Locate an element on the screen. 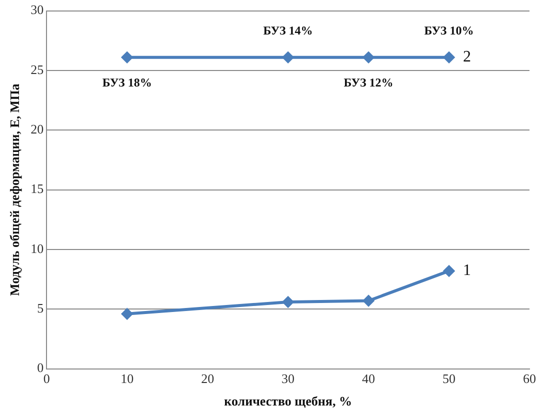 The width and height of the screenshot is (539, 418). y-tick-label: 15 is located at coordinates (37, 188).